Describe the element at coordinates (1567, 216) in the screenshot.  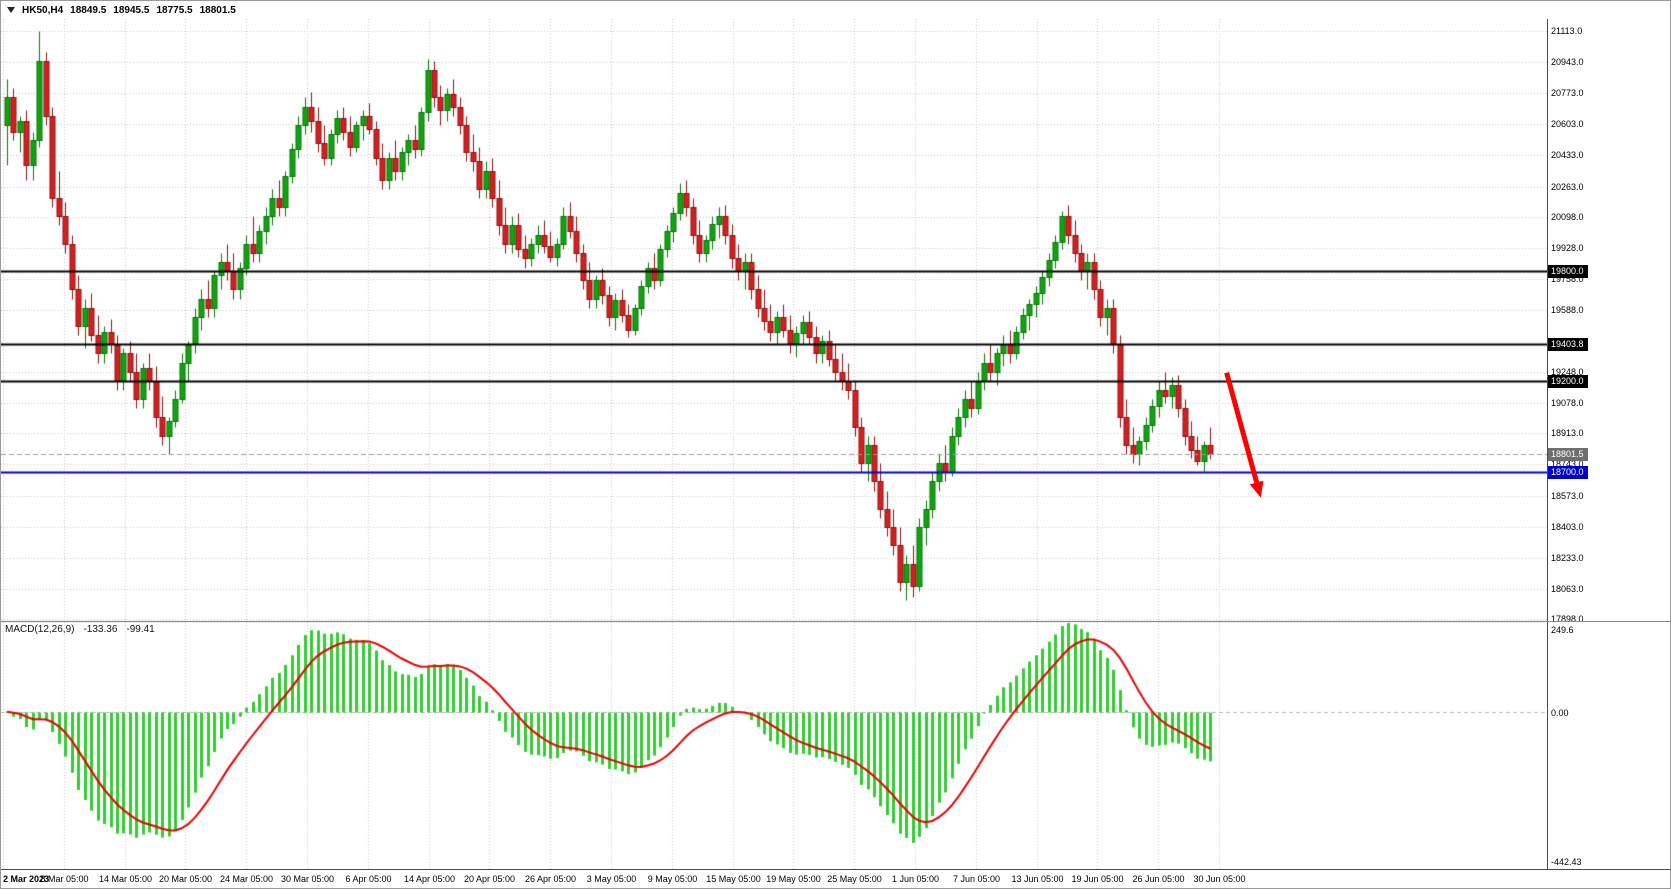
I see `price-tick-label: 20098.0` at that location.